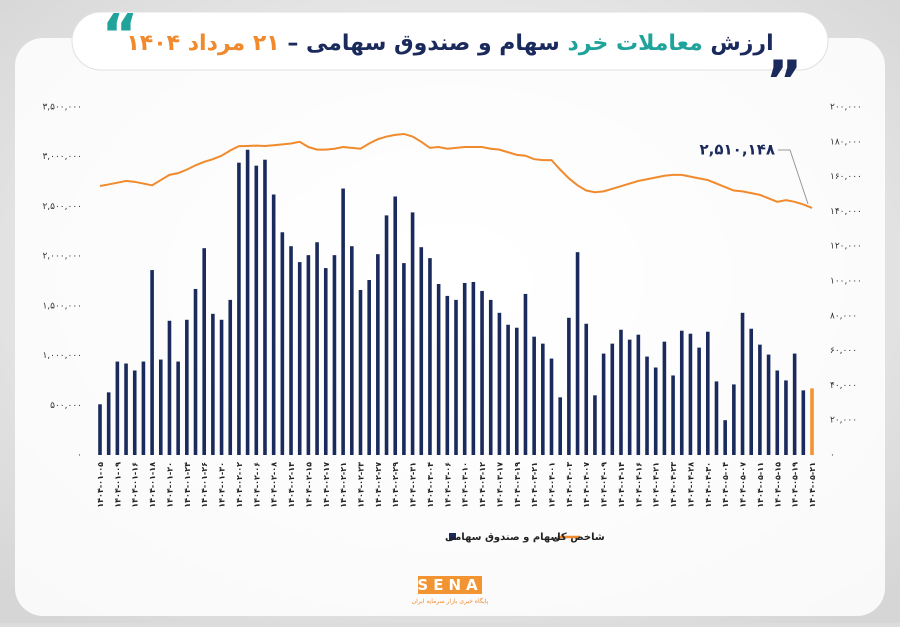 This screenshot has width=900, height=627. Describe the element at coordinates (517, 485) in the screenshot. I see `x-tick-label: ۱۴۰۴-۰۳-۱۹` at that location.